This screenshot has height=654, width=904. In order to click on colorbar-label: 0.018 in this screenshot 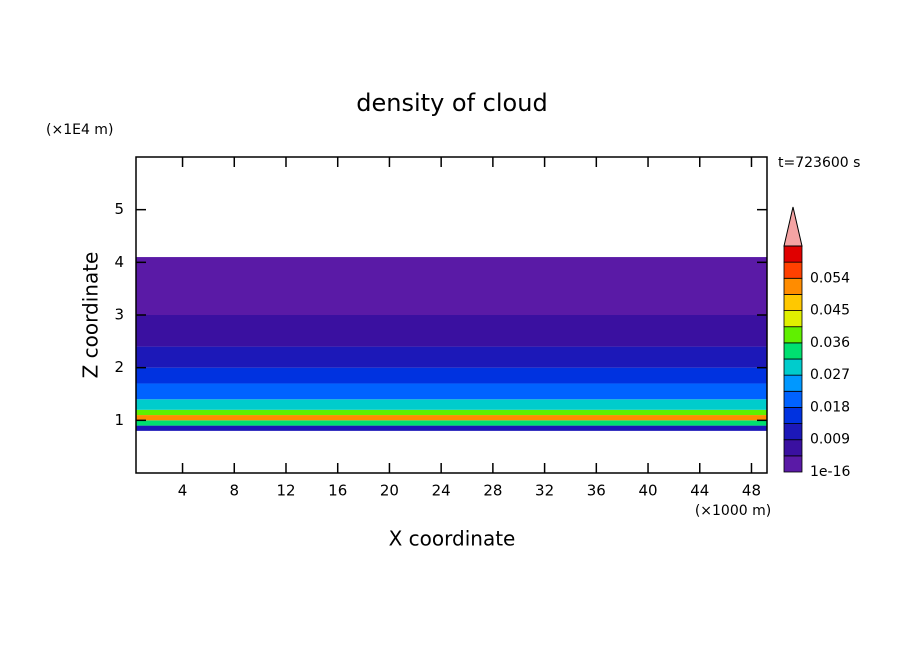, I will do `click(830, 407)`.